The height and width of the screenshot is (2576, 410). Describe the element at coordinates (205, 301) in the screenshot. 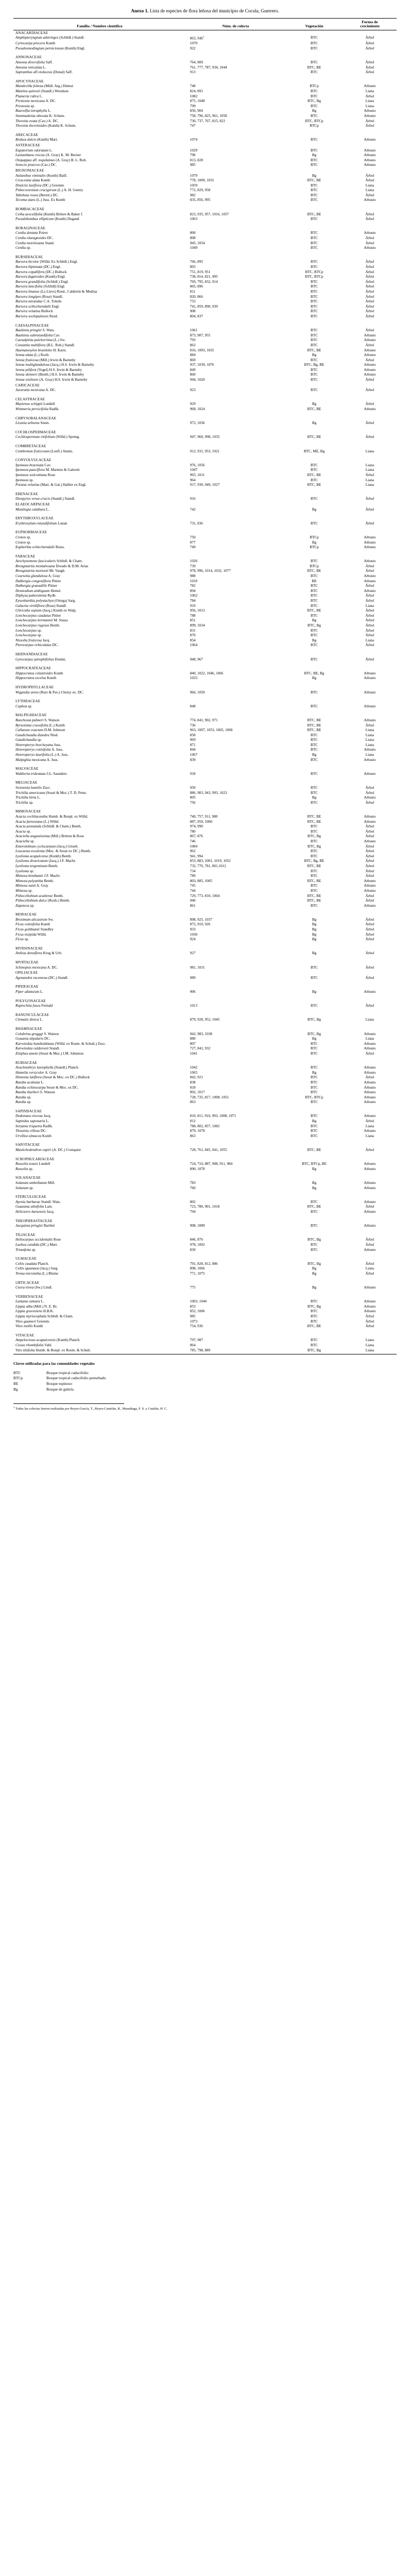

I see `species-row: Bursera mirandae C.A. Toledo 753 BTC Árbol` at that location.